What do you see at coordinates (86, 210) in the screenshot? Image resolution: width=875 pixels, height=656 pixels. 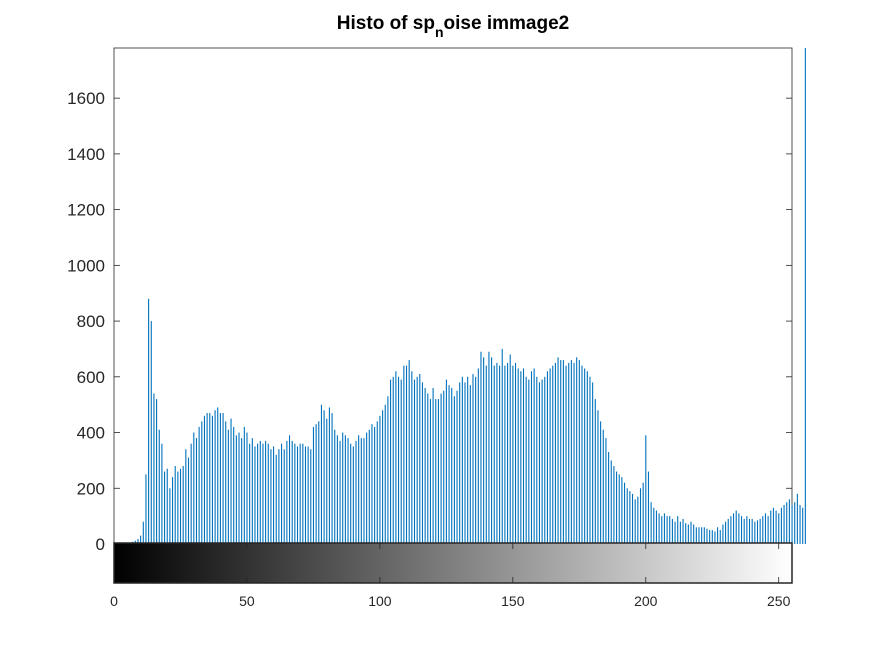 I see `y-tick-label: 1200` at bounding box center [86, 210].